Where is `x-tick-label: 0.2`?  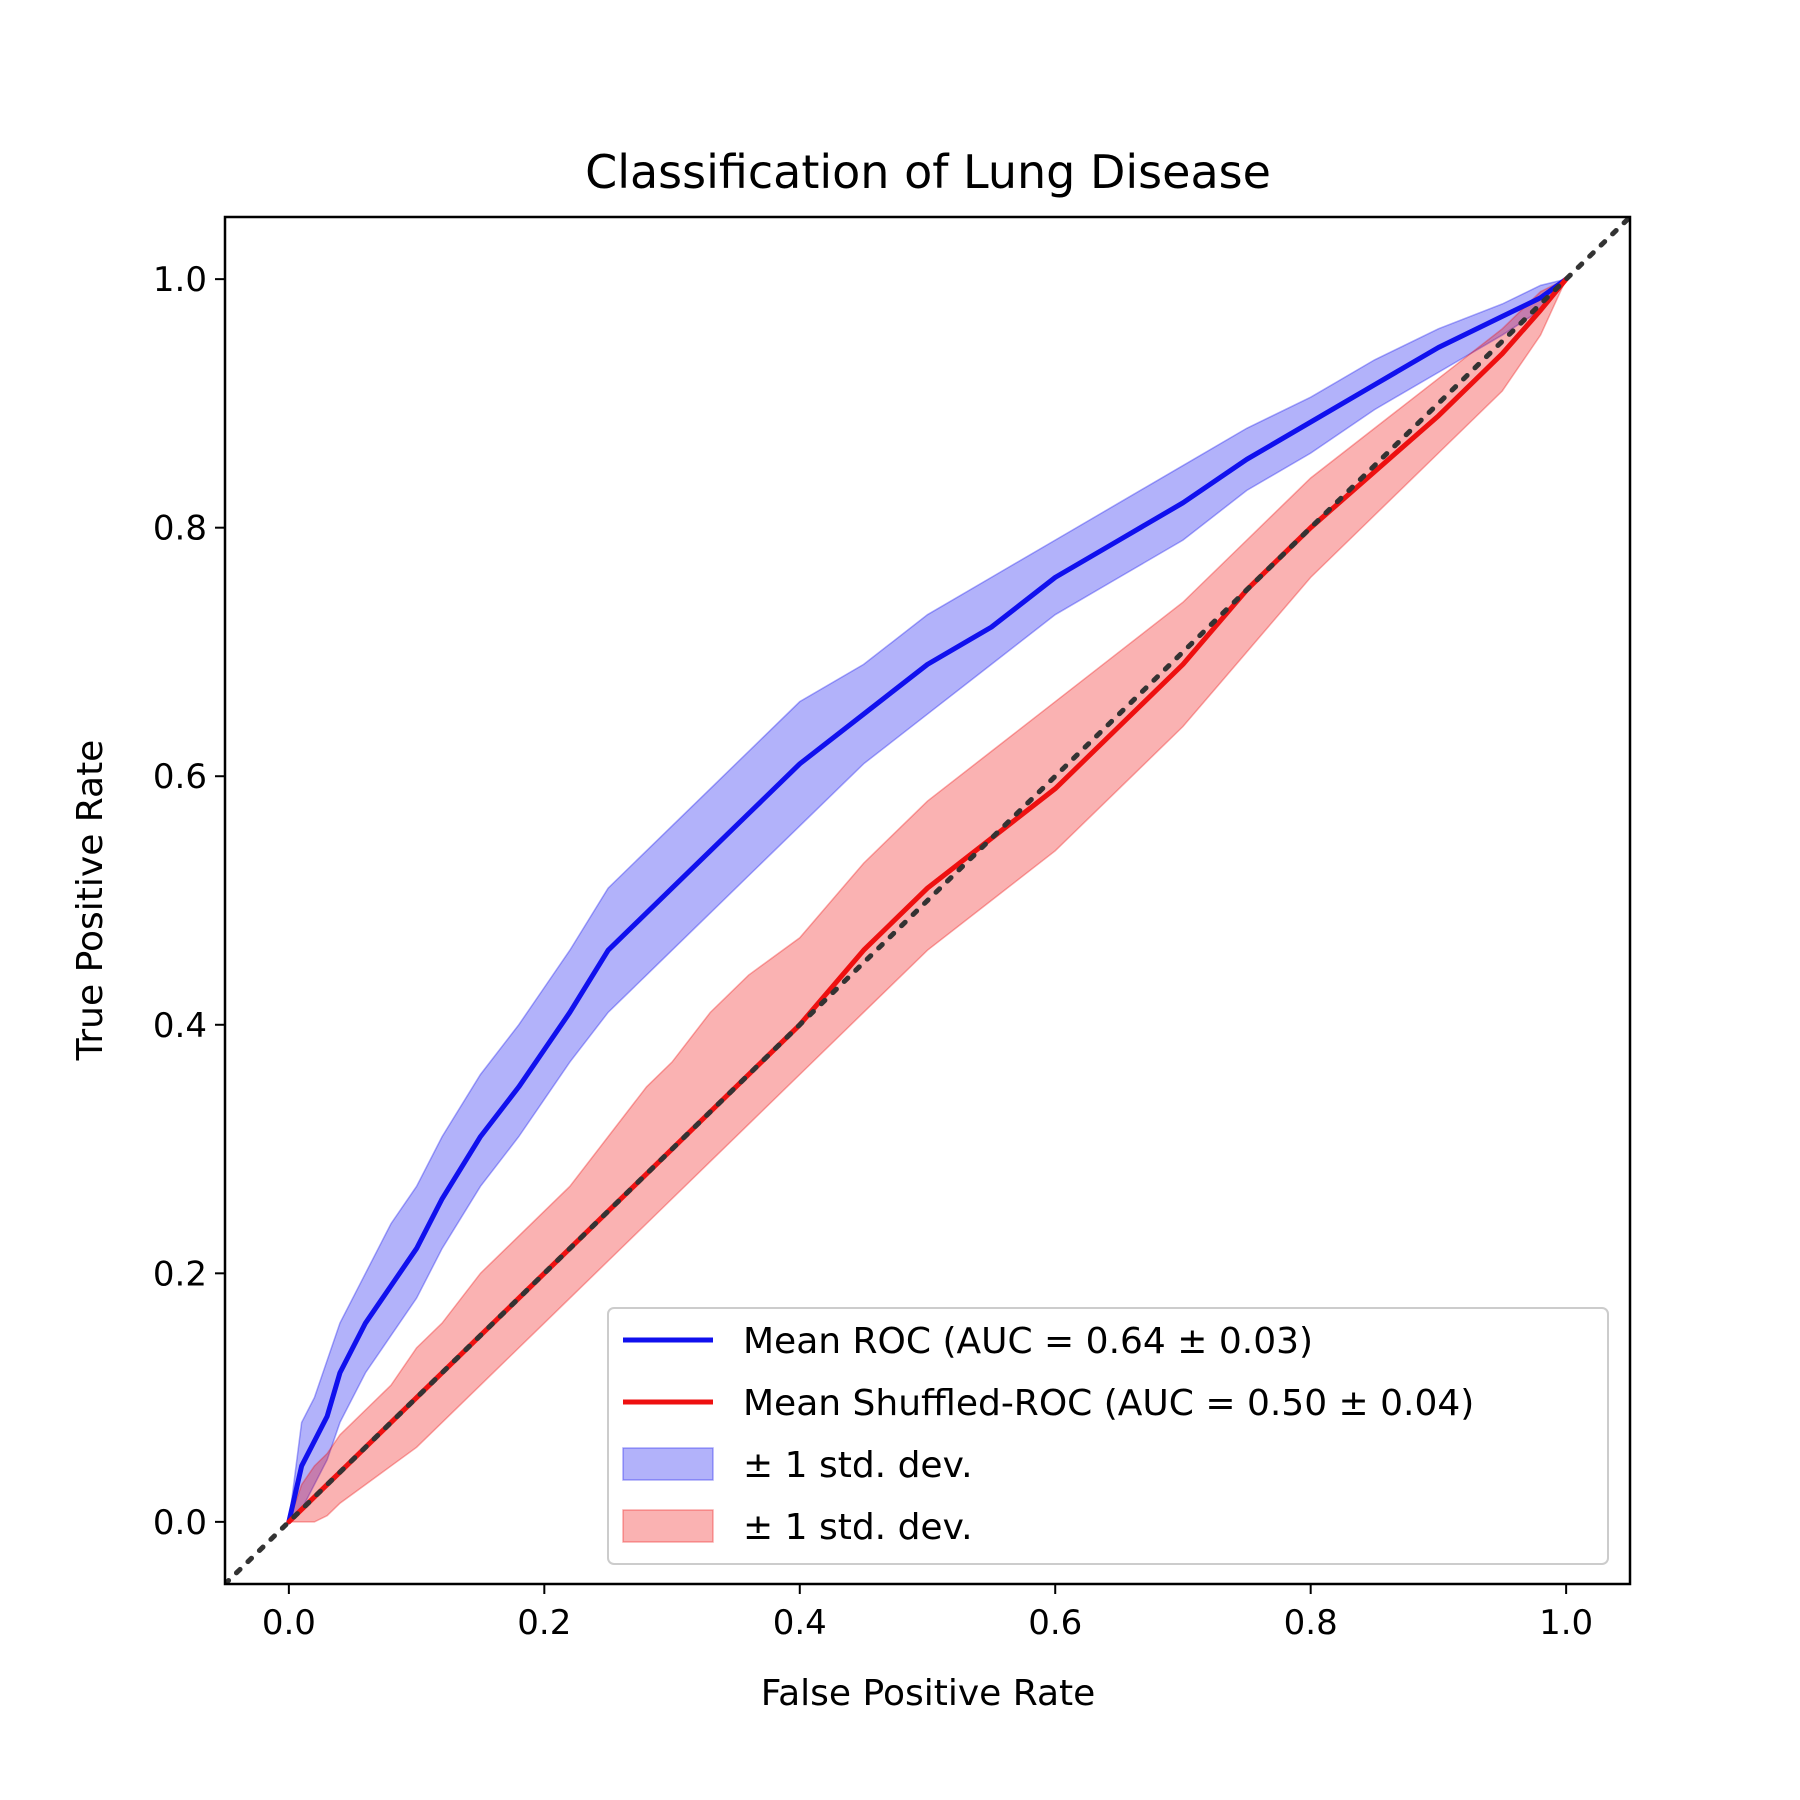
x-tick-label: 0.2 is located at coordinates (544, 1623).